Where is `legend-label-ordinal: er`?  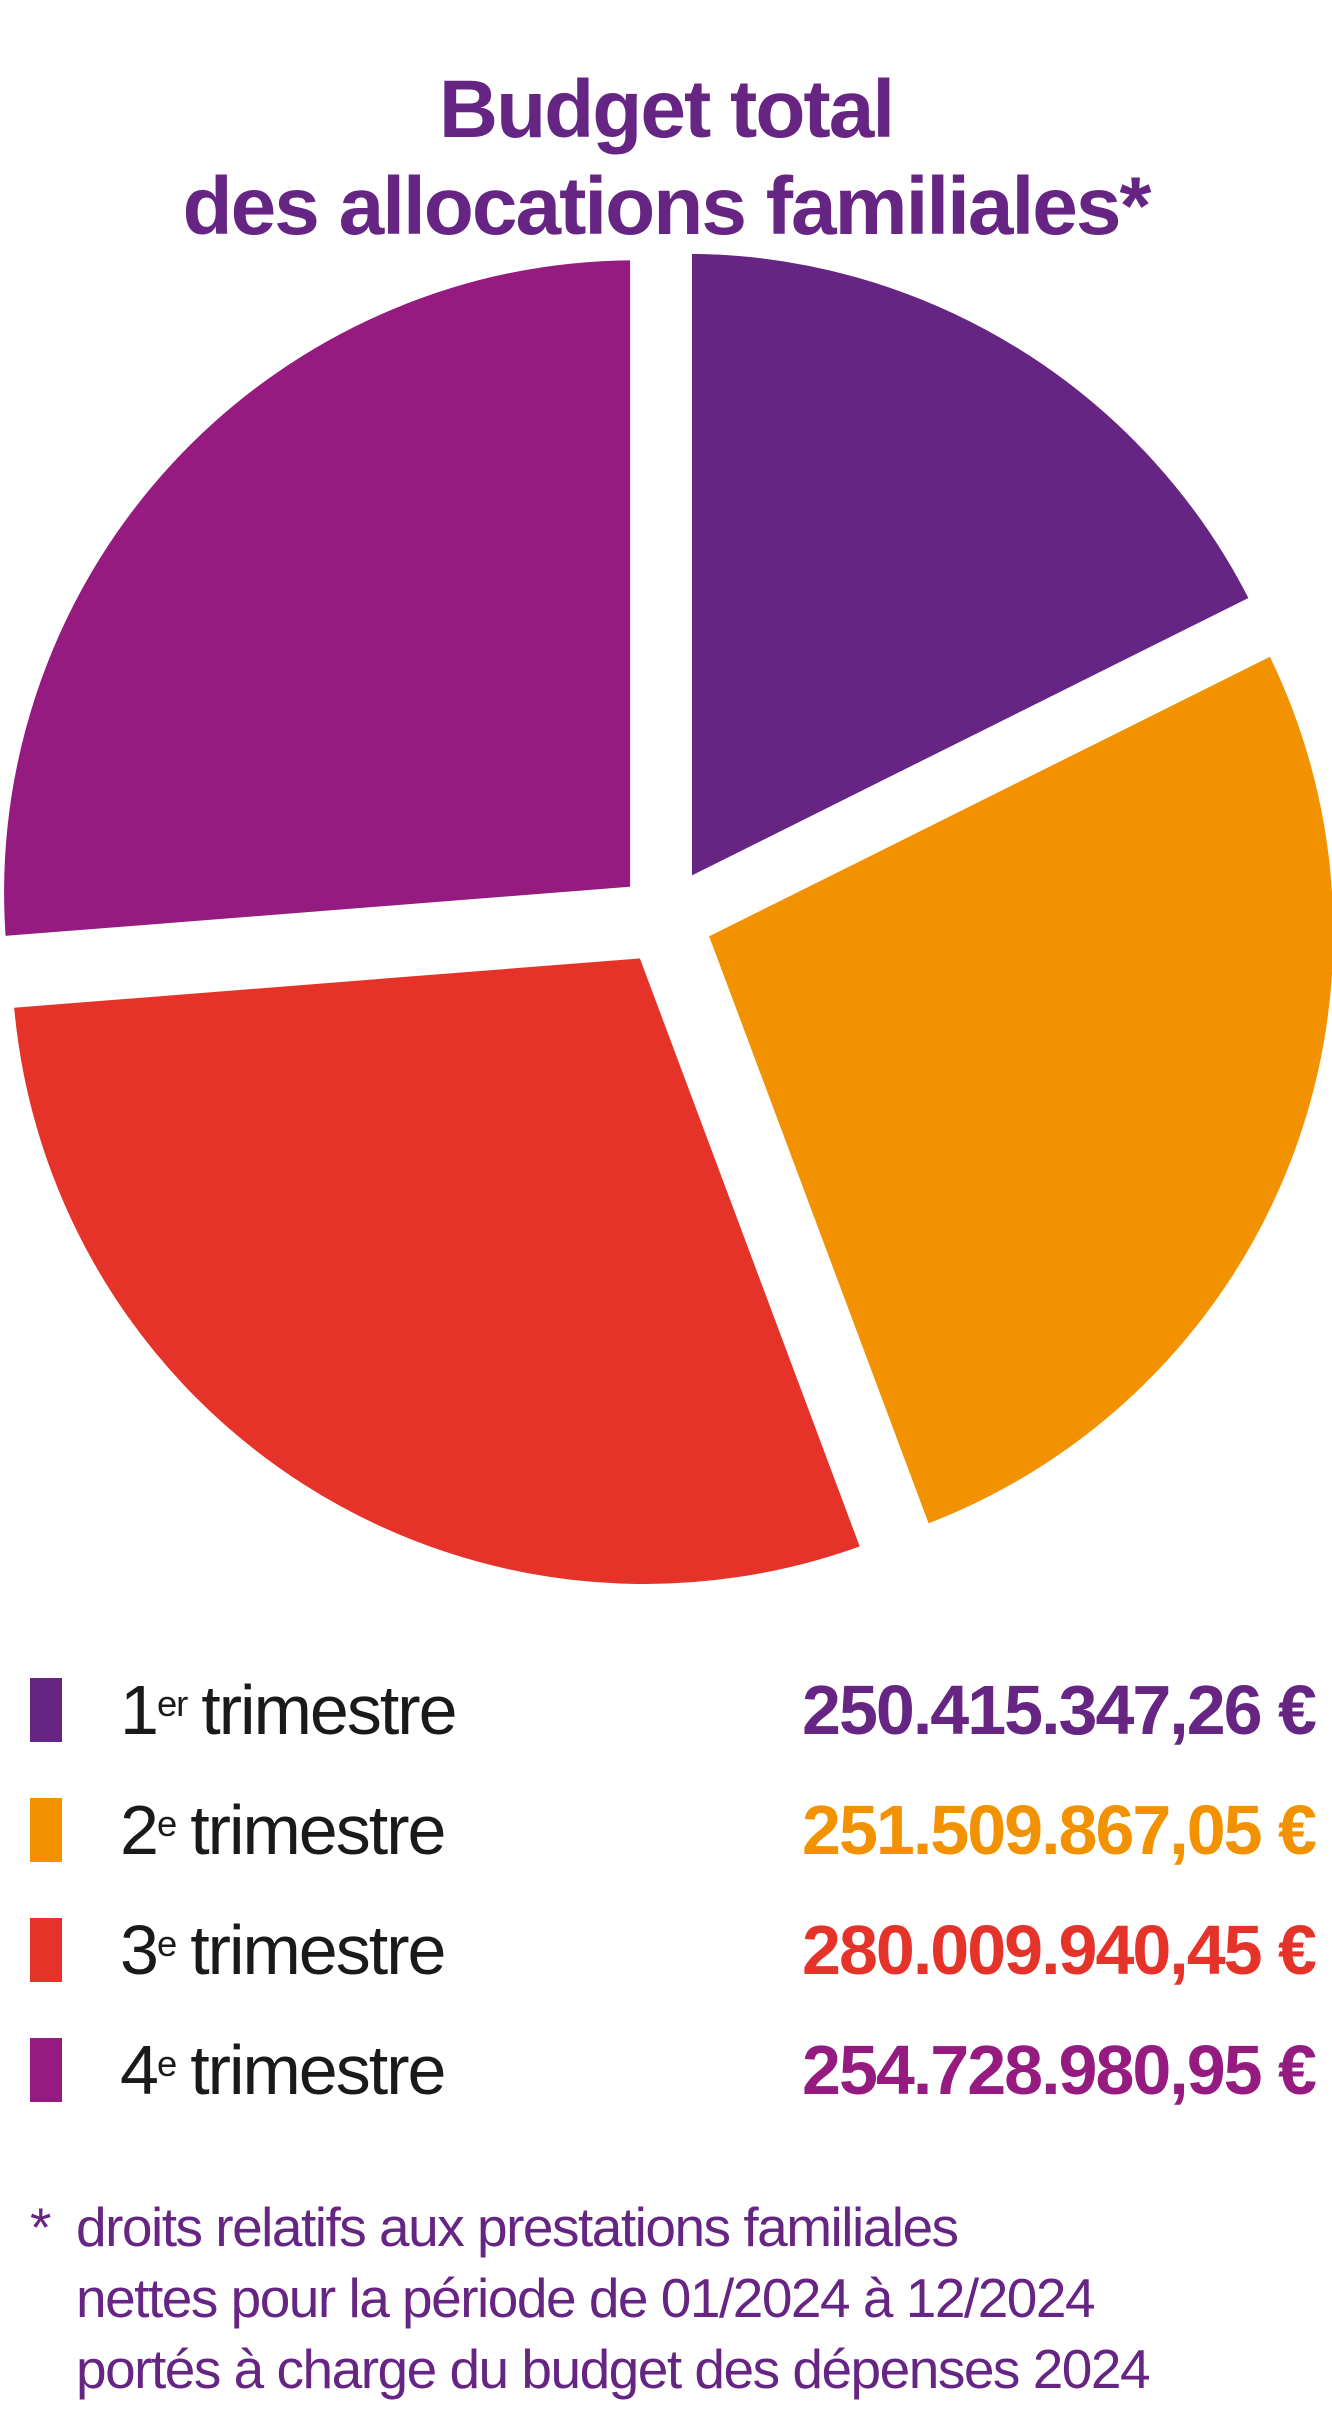 legend-label-ordinal: er is located at coordinates (172, 1703).